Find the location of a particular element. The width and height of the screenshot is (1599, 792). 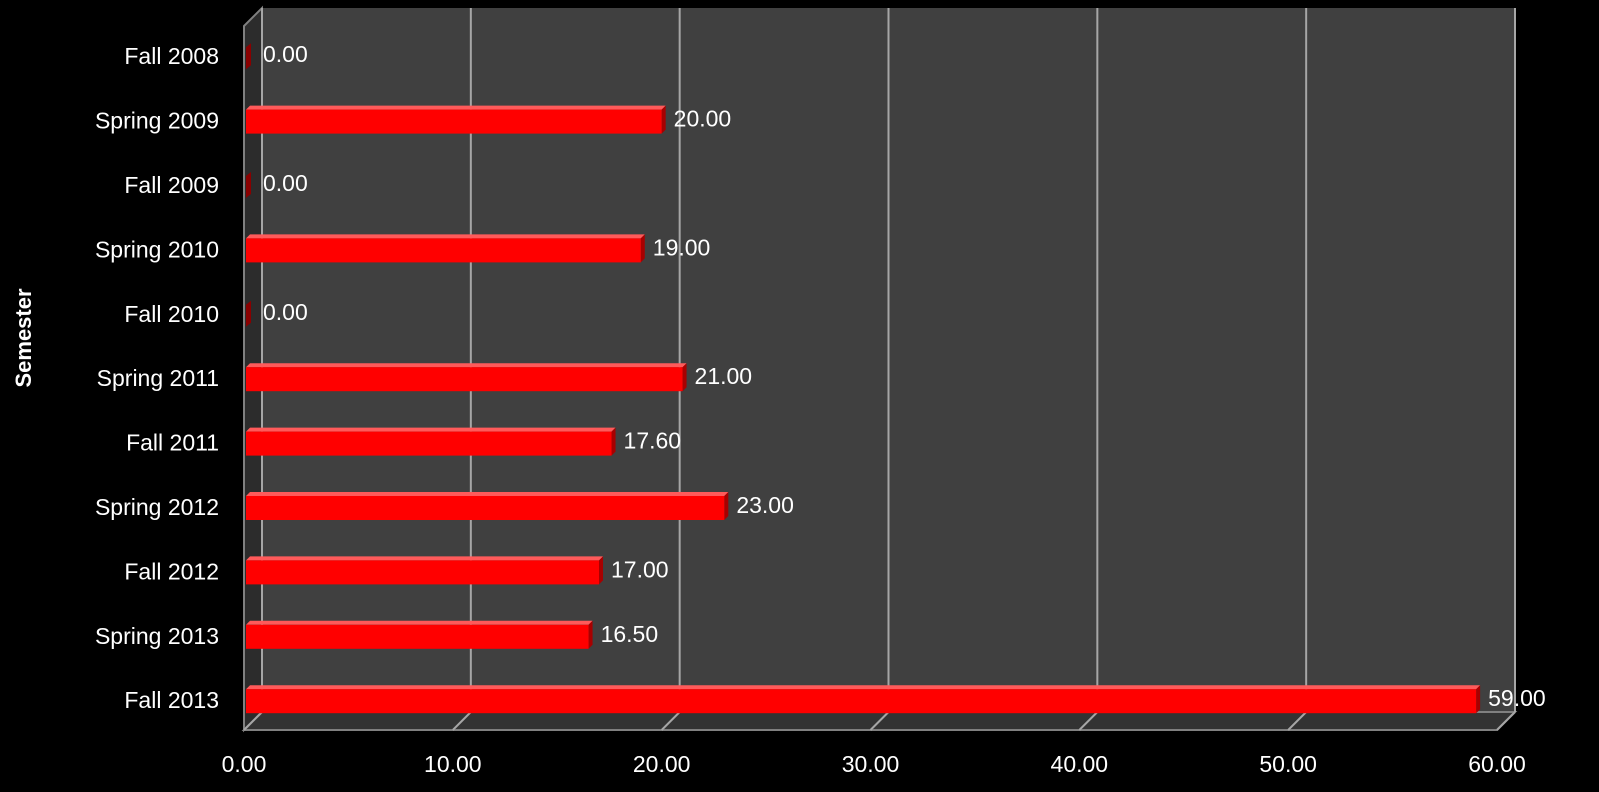

category-label: Fall 2008 is located at coordinates (171, 56).